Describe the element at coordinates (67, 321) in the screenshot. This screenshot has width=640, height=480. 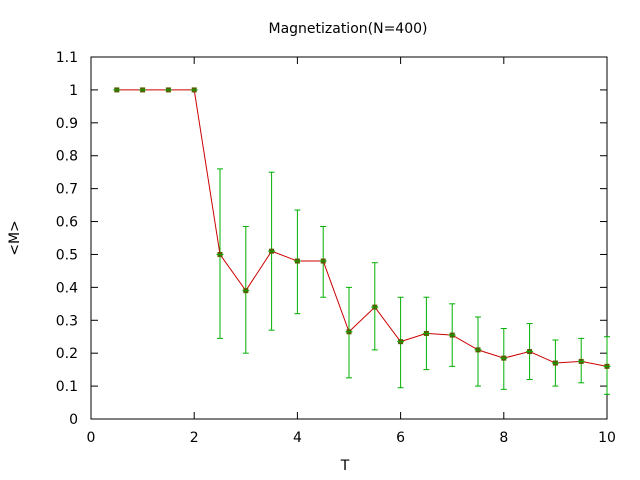
I see `y-tick-label: 0.3` at that location.